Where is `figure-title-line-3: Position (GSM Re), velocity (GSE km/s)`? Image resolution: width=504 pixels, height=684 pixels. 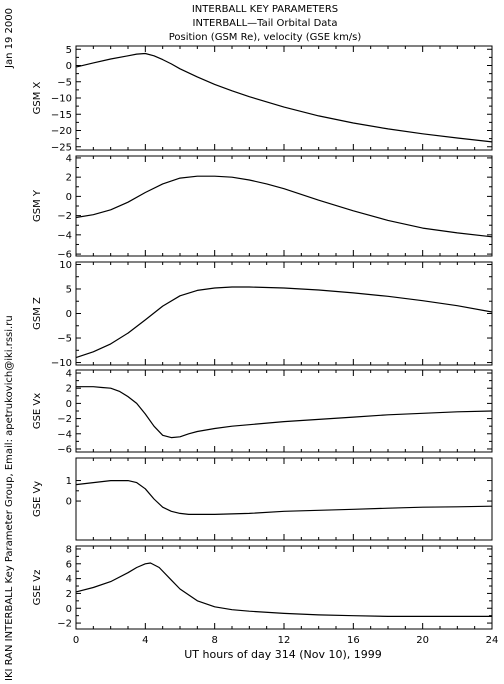 figure-title-line-3: Position (GSM Re), velocity (GSE km/s) is located at coordinates (265, 37).